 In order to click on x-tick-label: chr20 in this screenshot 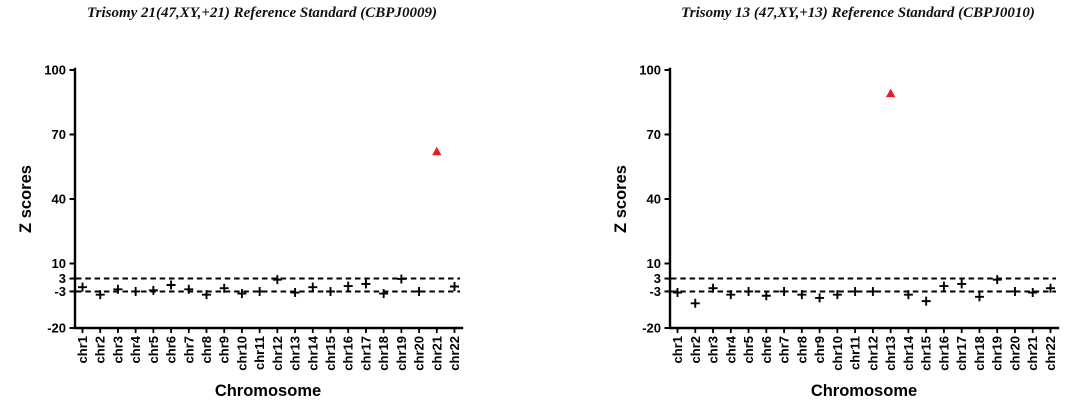, I will do `click(419, 353)`.